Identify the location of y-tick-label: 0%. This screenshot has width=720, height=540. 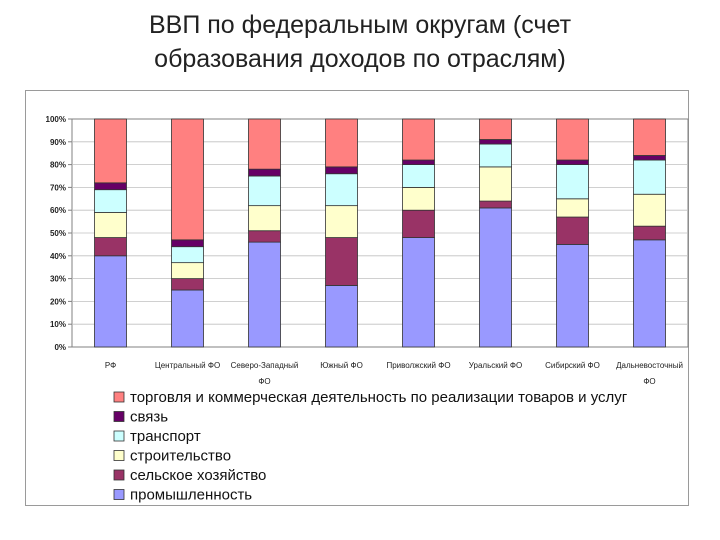
(60, 347).